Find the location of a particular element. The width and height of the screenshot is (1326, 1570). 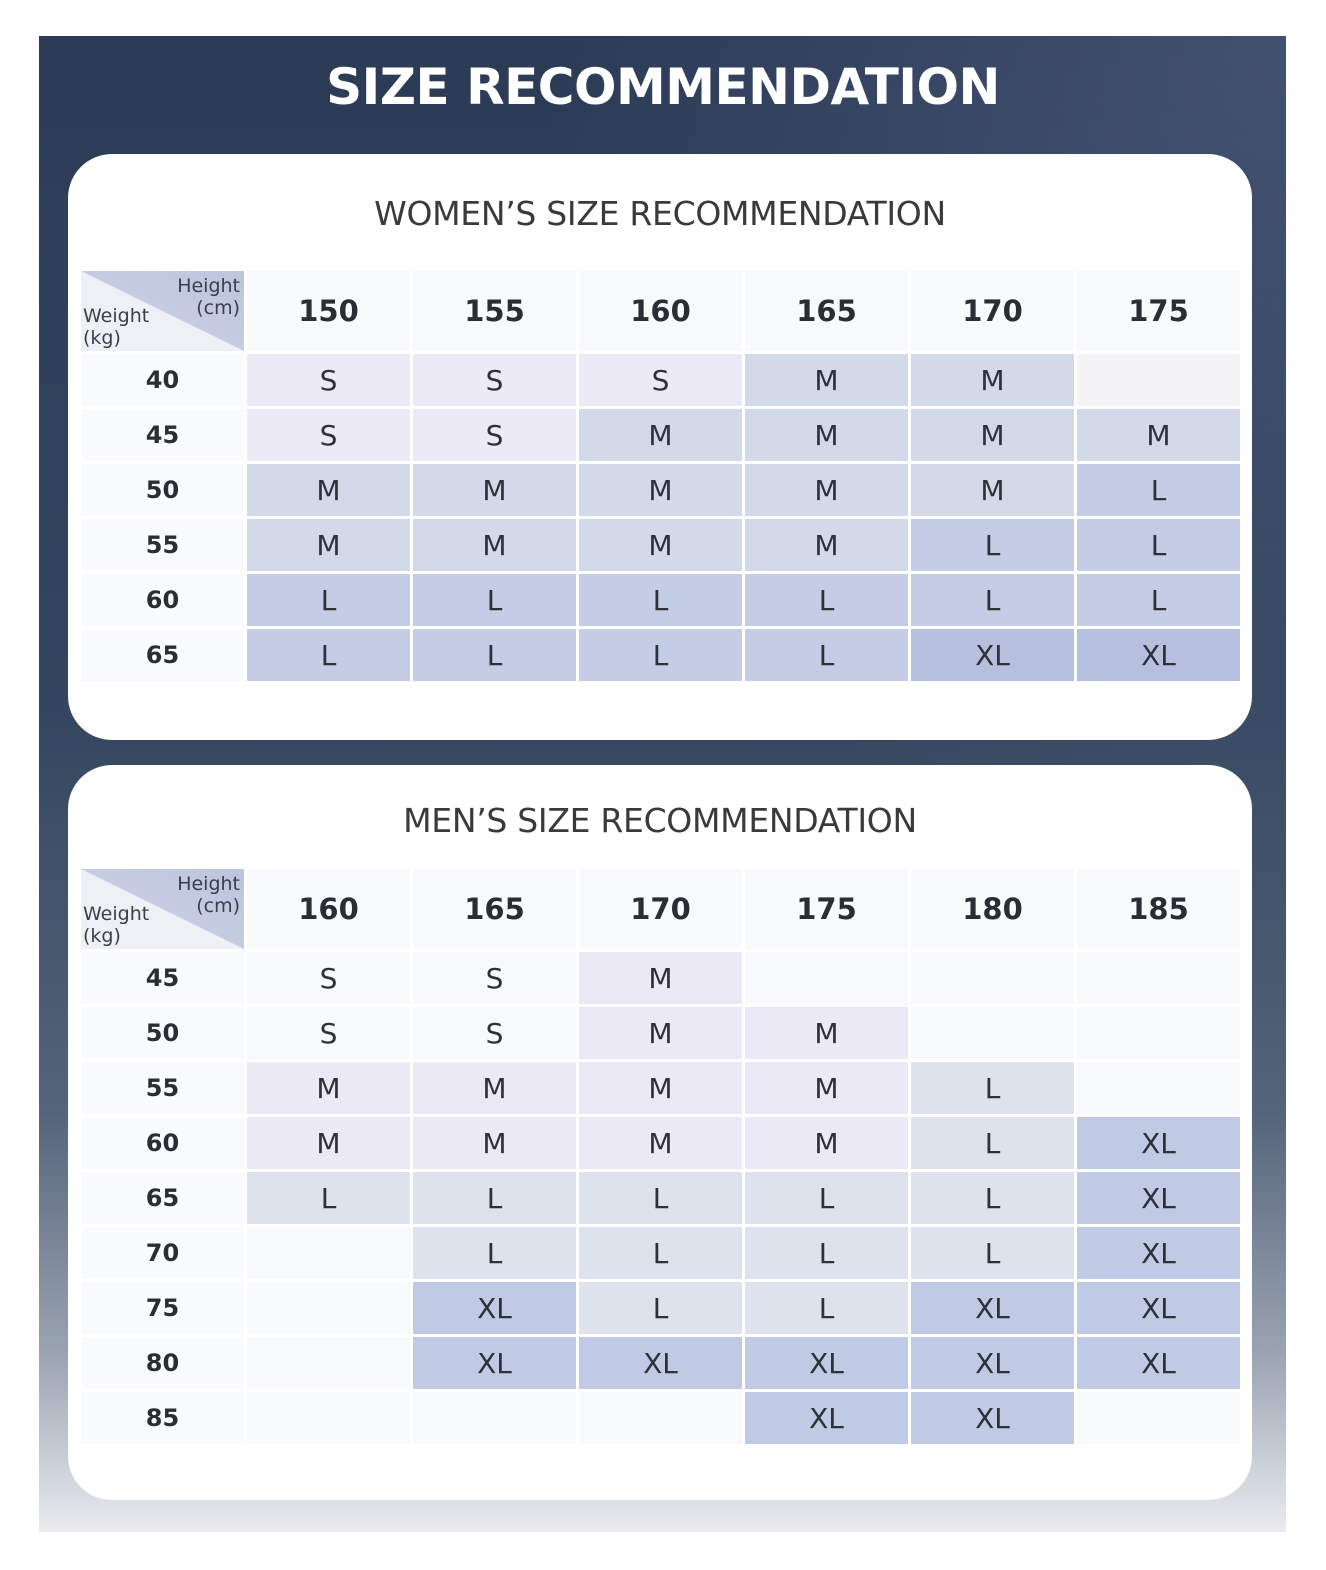

weight-row-header: 85 is located at coordinates (162, 1418).